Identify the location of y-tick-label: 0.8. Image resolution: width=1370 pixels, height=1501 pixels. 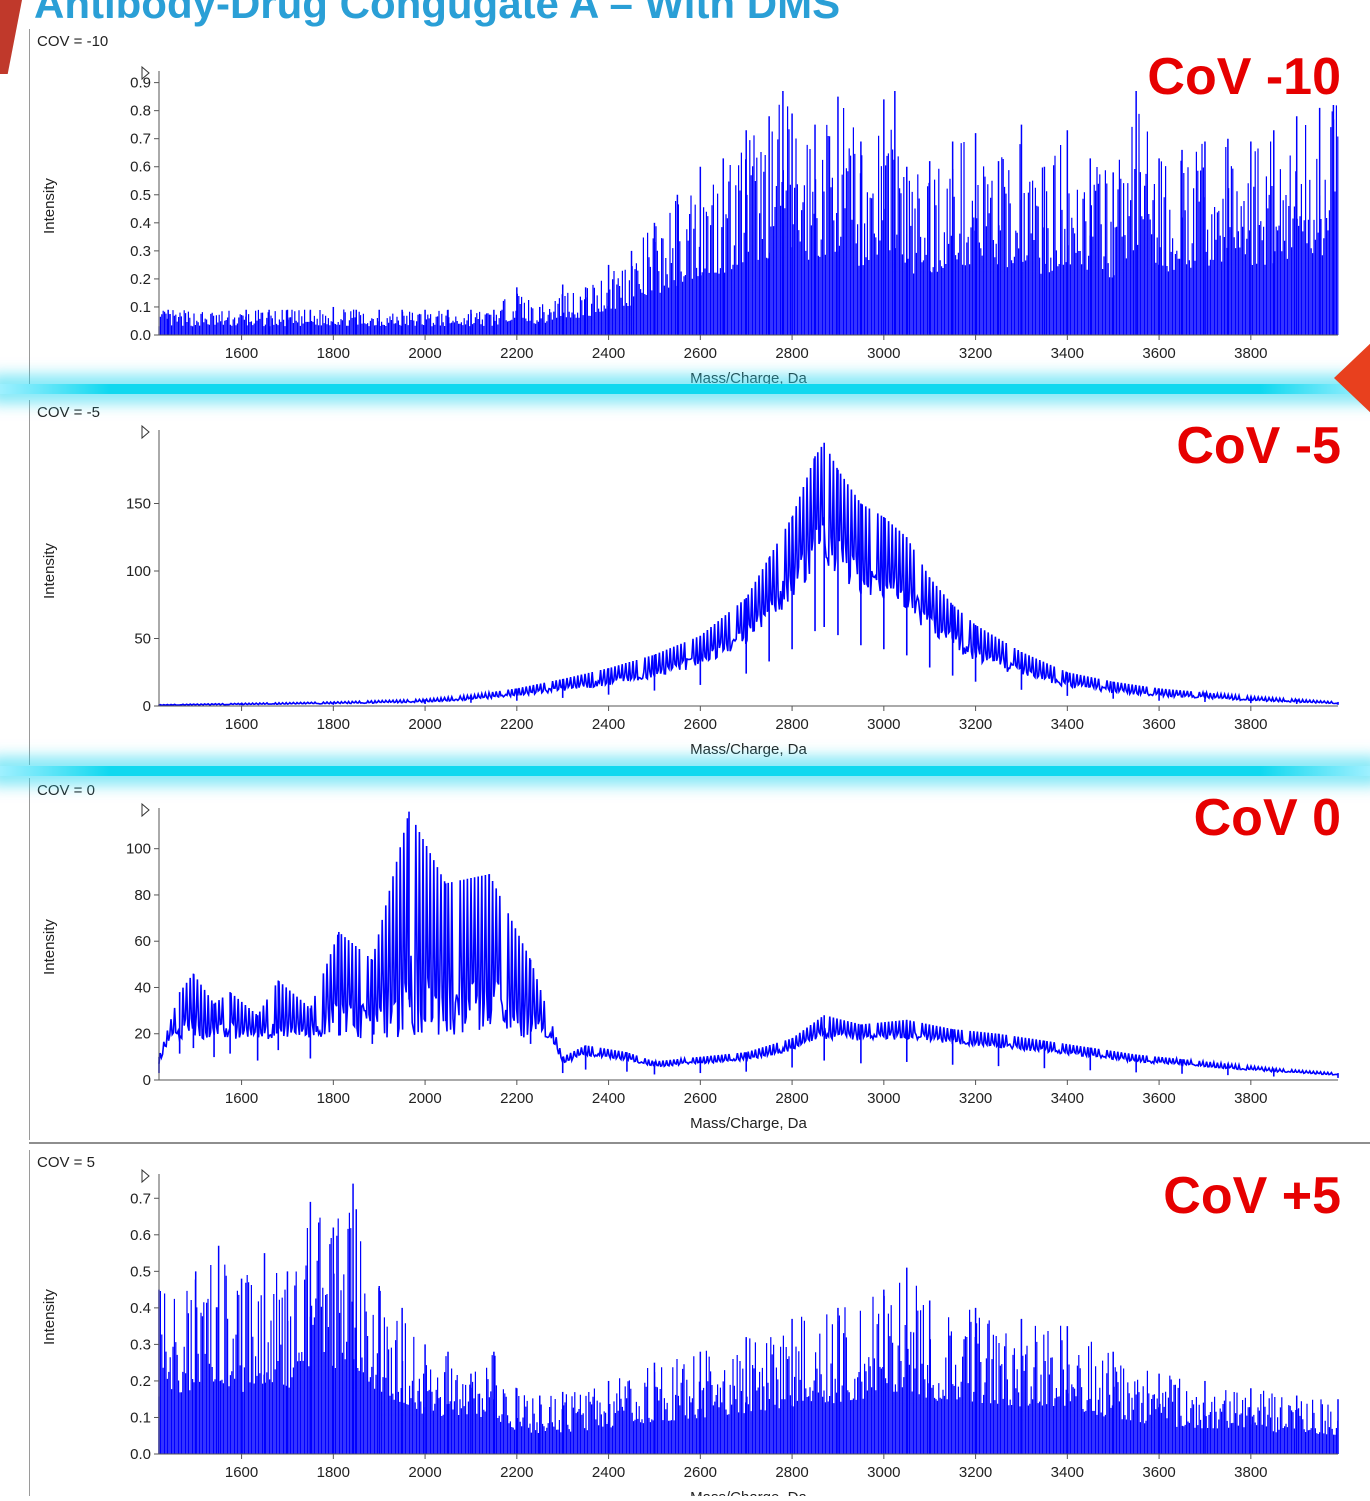
(140, 111).